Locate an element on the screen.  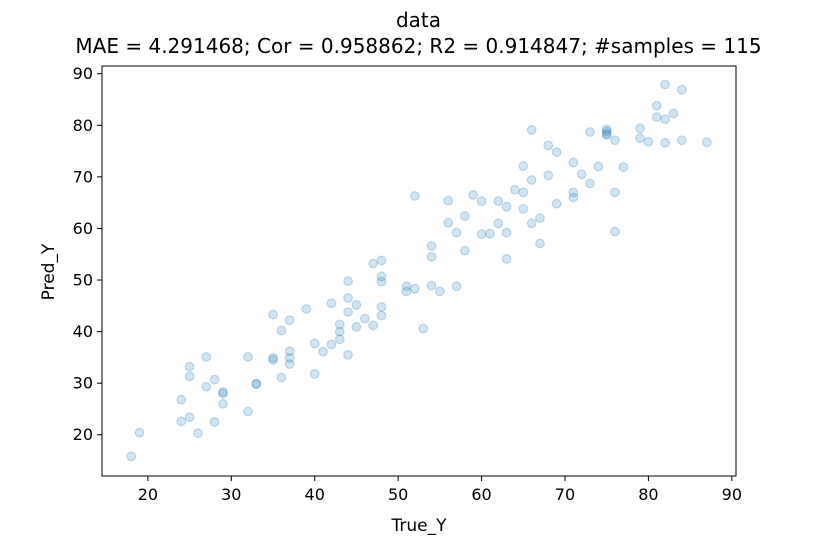
y-tick-label: 30 is located at coordinates (83, 383).